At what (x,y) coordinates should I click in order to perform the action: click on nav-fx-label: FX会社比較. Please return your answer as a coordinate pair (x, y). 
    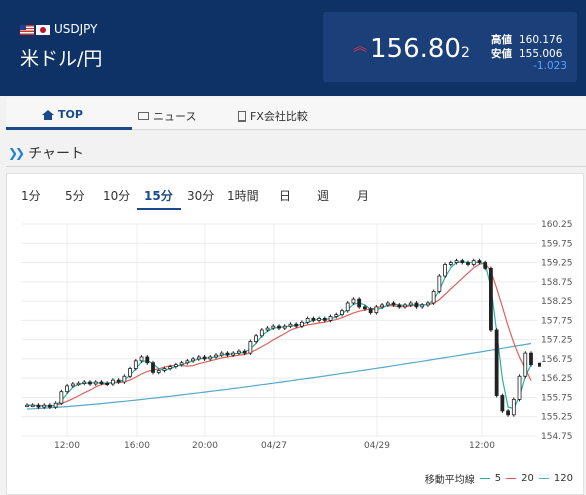
    Looking at the image, I should click on (279, 116).